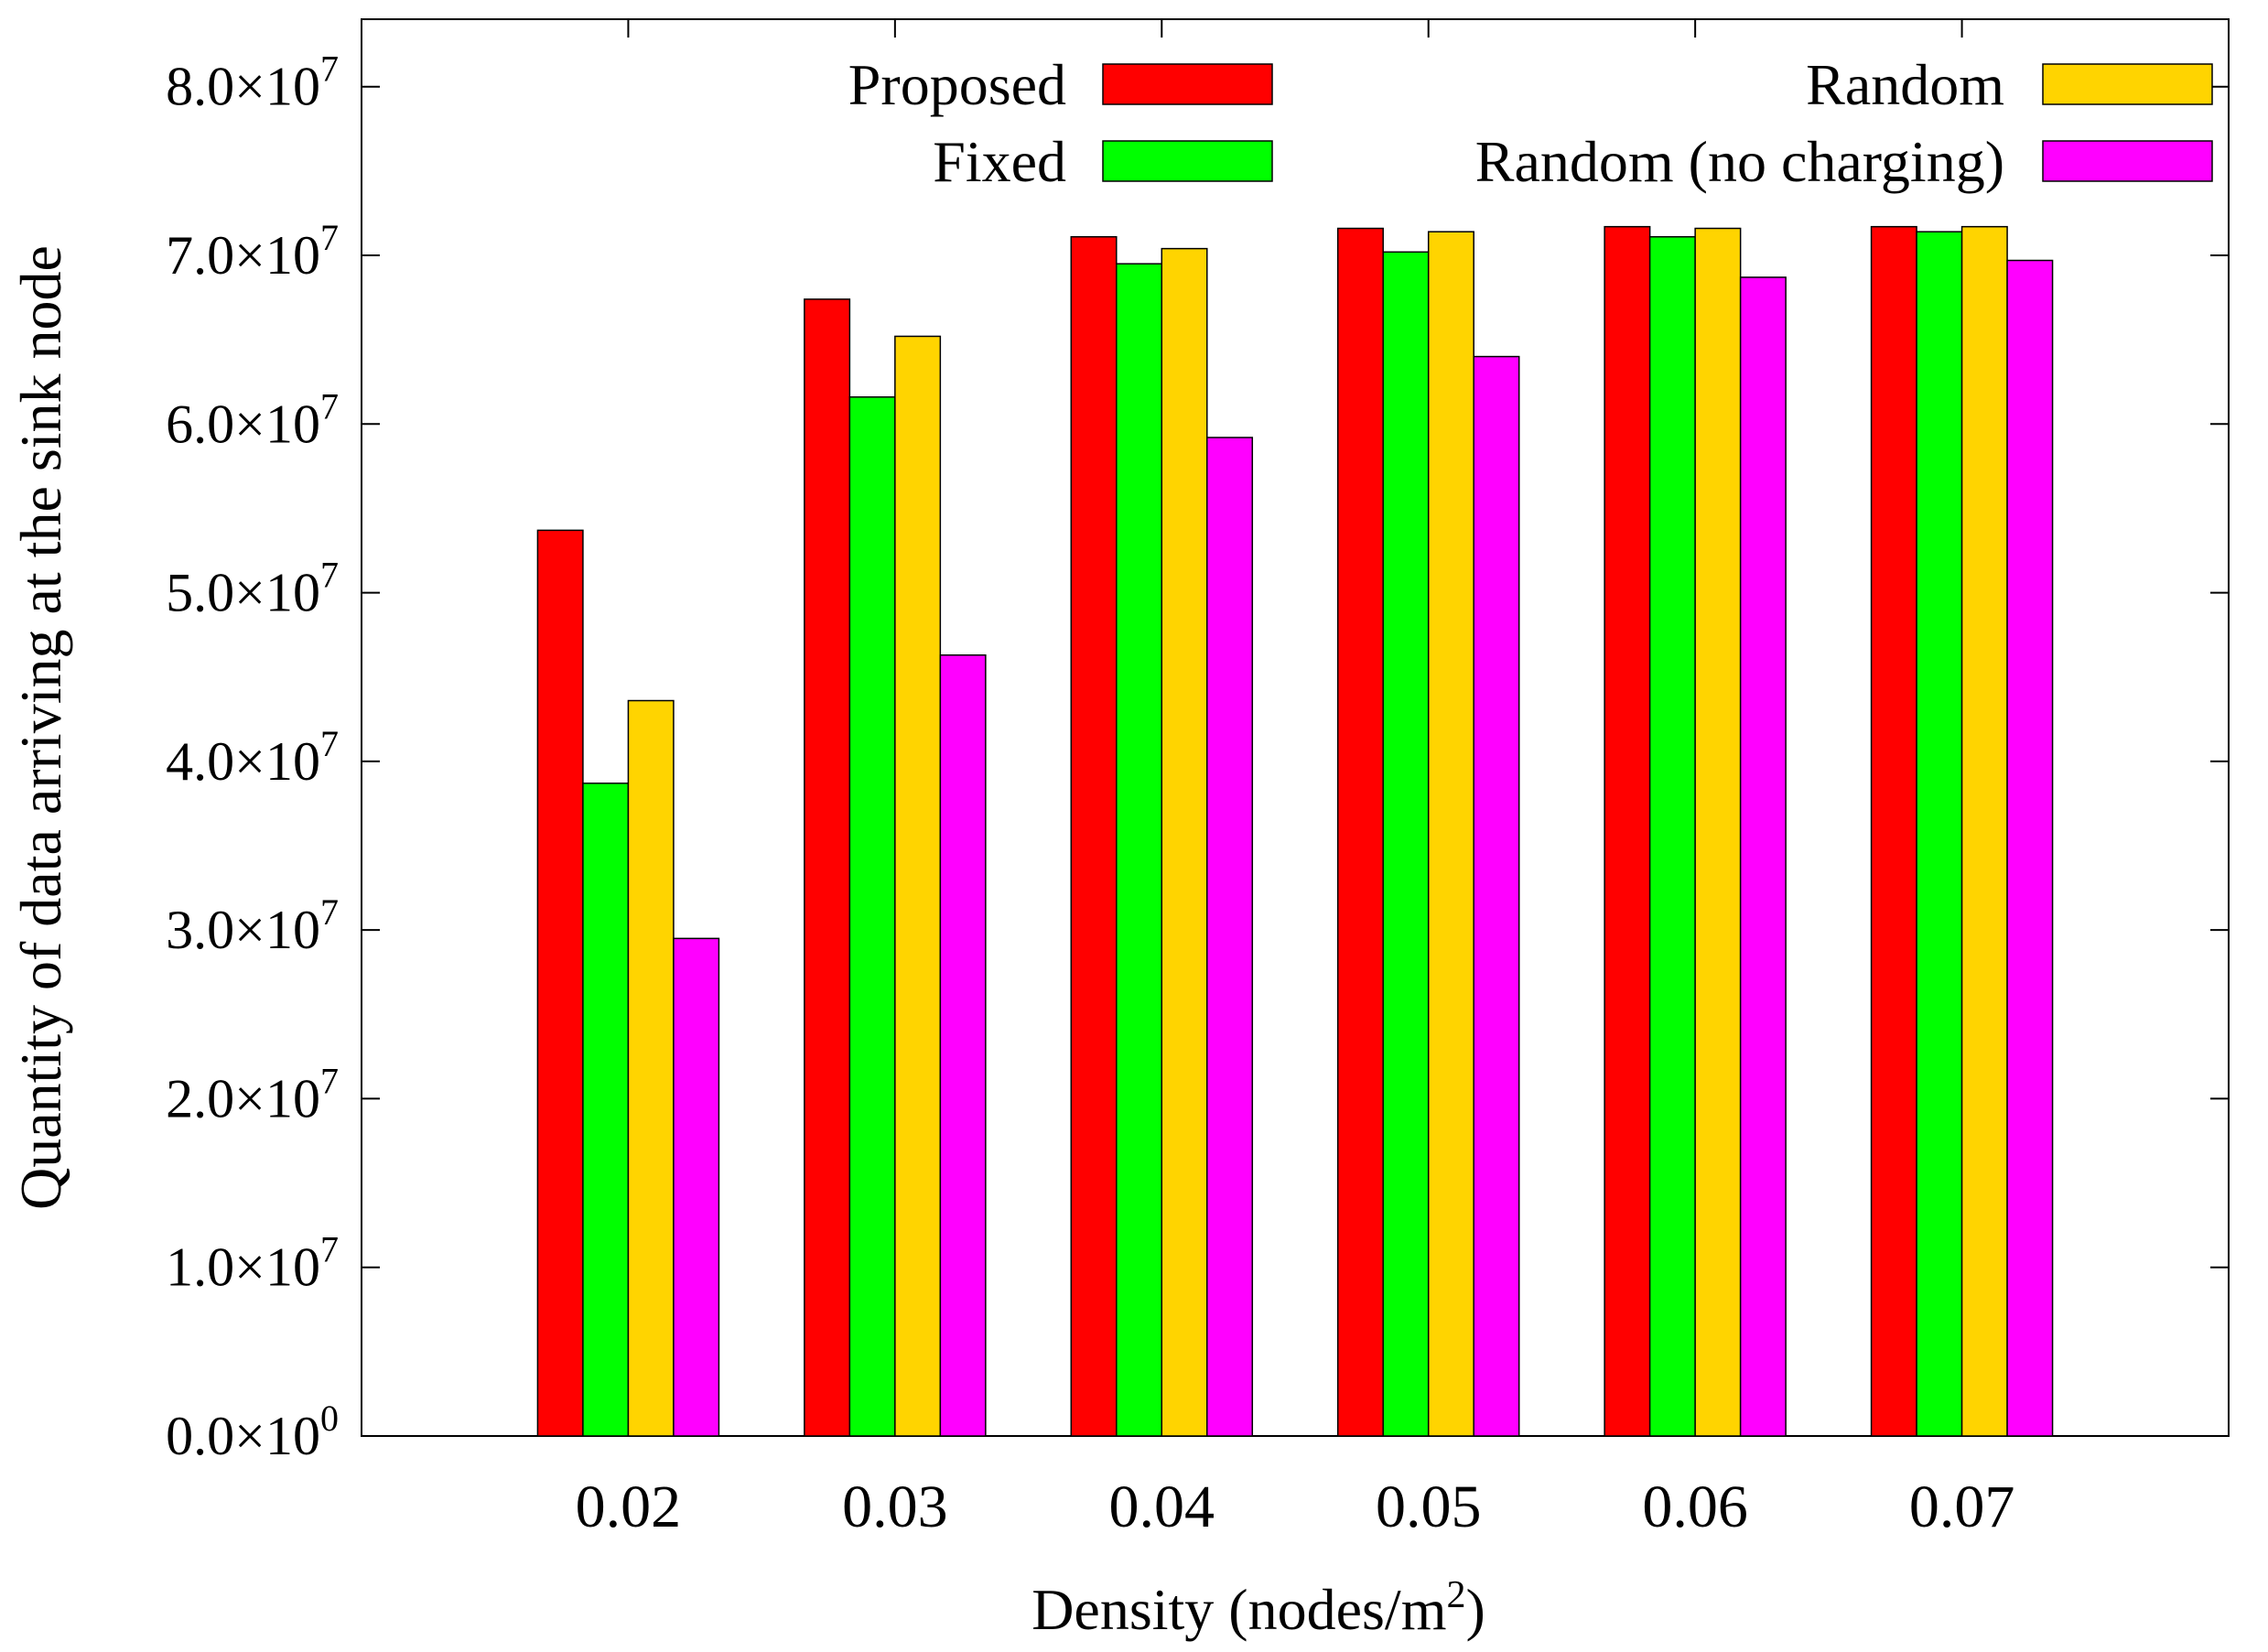 This screenshot has height=1652, width=2268. What do you see at coordinates (1739, 161) in the screenshot?
I see `legend-label: Random (no charging)` at bounding box center [1739, 161].